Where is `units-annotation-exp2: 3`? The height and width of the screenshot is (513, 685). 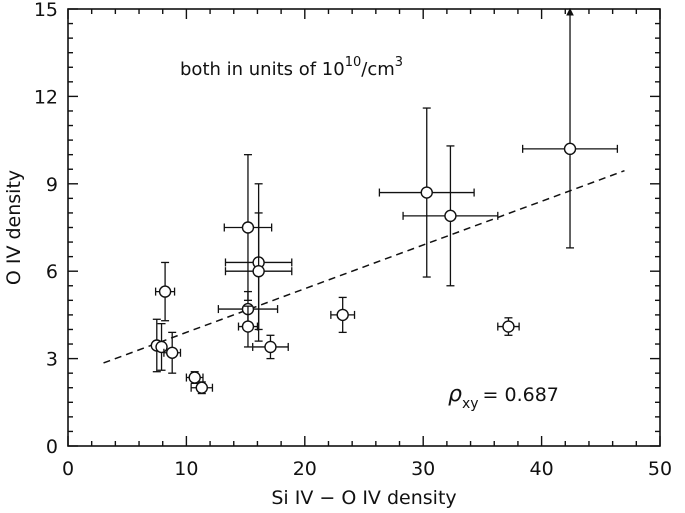
units-annotation-exp2: 3 is located at coordinates (399, 62).